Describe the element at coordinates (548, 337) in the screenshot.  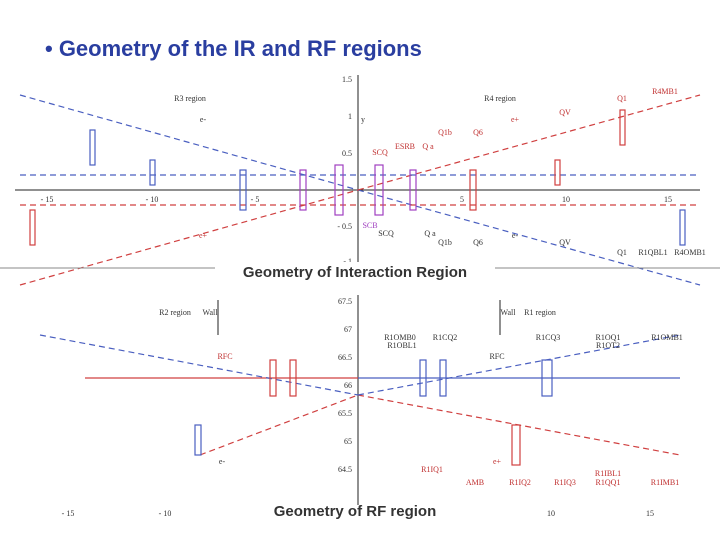
I see `diagram-label: R1CQ3` at that location.